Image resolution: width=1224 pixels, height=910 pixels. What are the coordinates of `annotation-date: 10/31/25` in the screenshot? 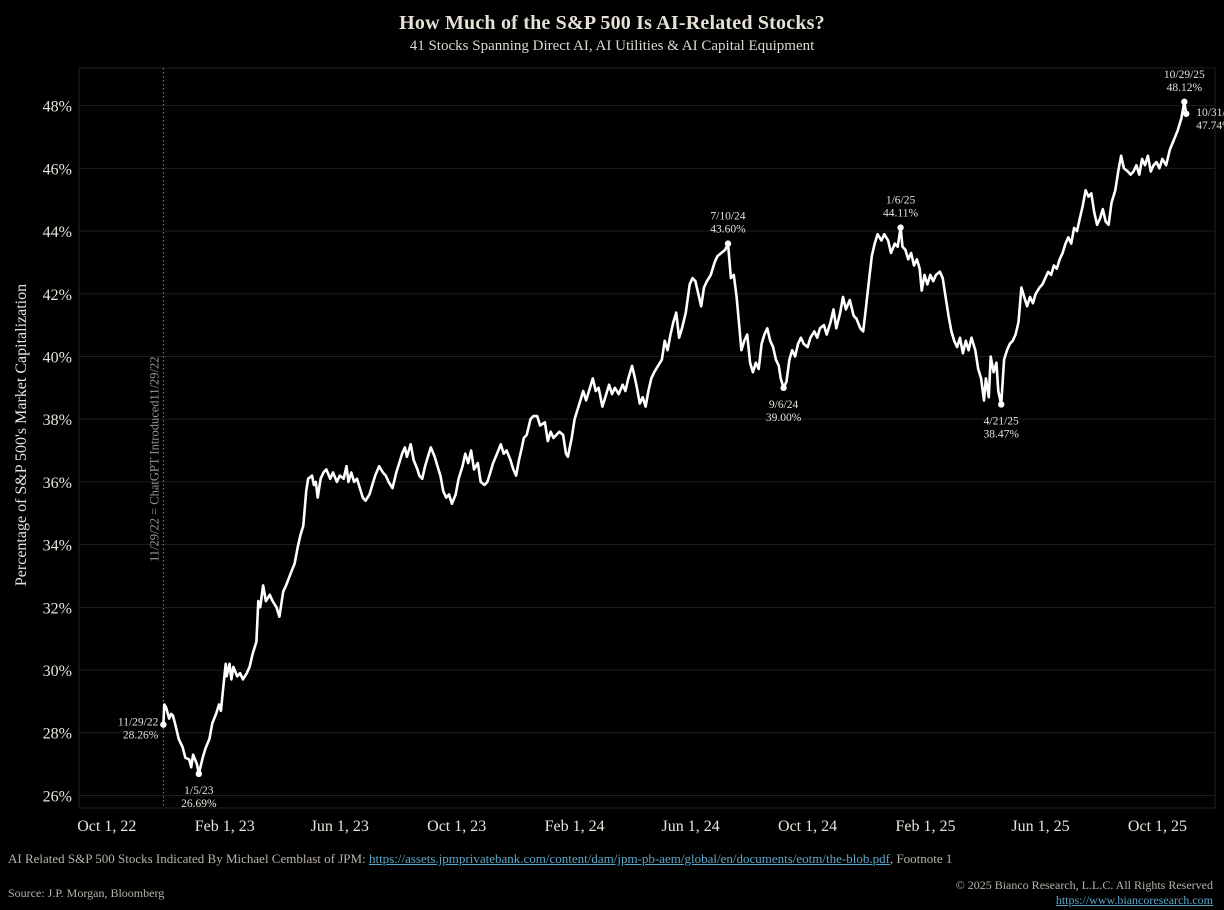 It's located at (1210, 113).